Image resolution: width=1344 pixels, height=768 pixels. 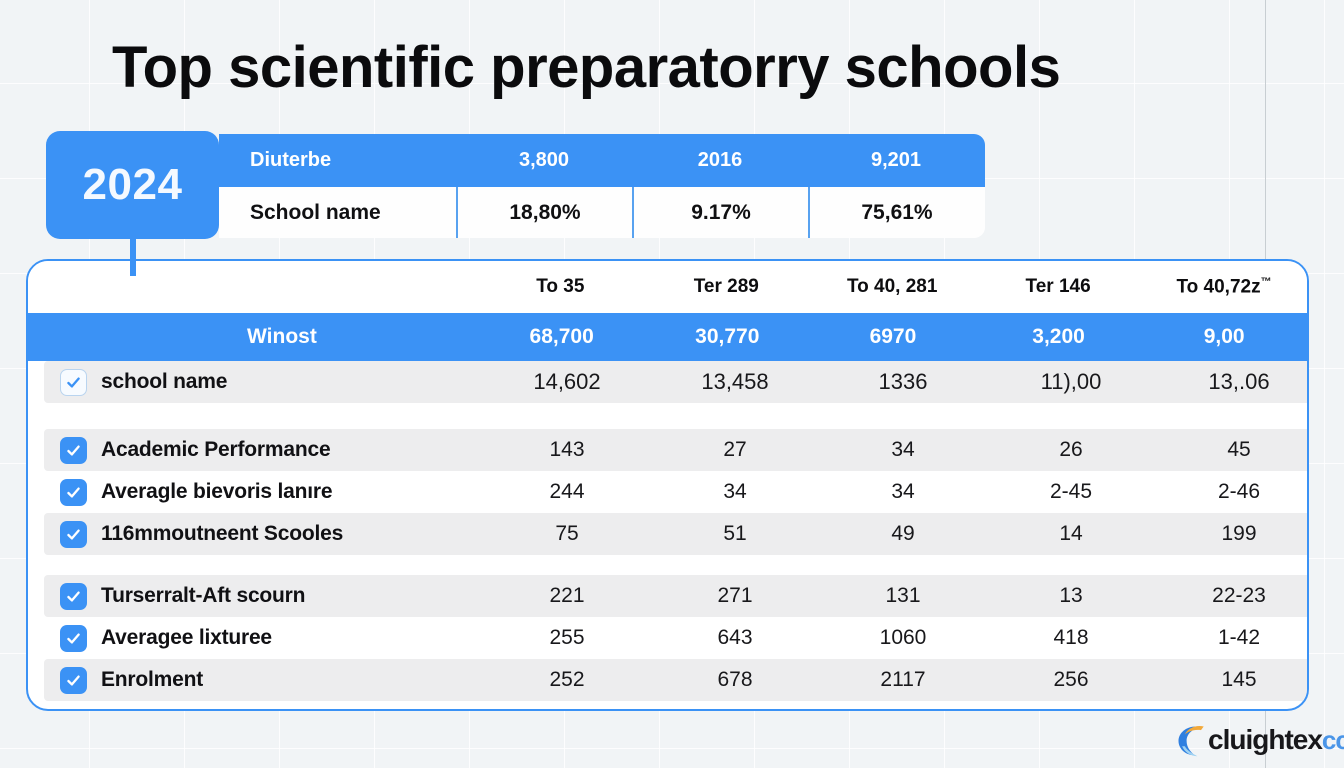 I want to click on column-header-3: To 40, 281, so click(x=892, y=286).